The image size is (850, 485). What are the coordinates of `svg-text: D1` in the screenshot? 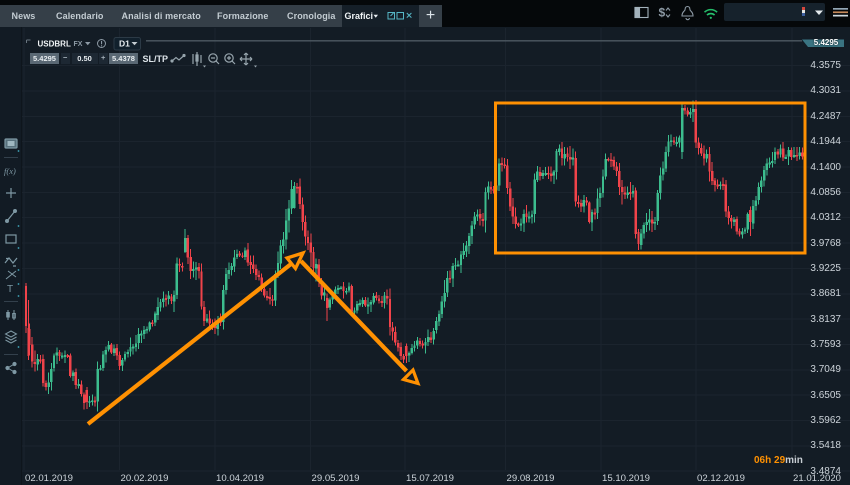 It's located at (124, 44).